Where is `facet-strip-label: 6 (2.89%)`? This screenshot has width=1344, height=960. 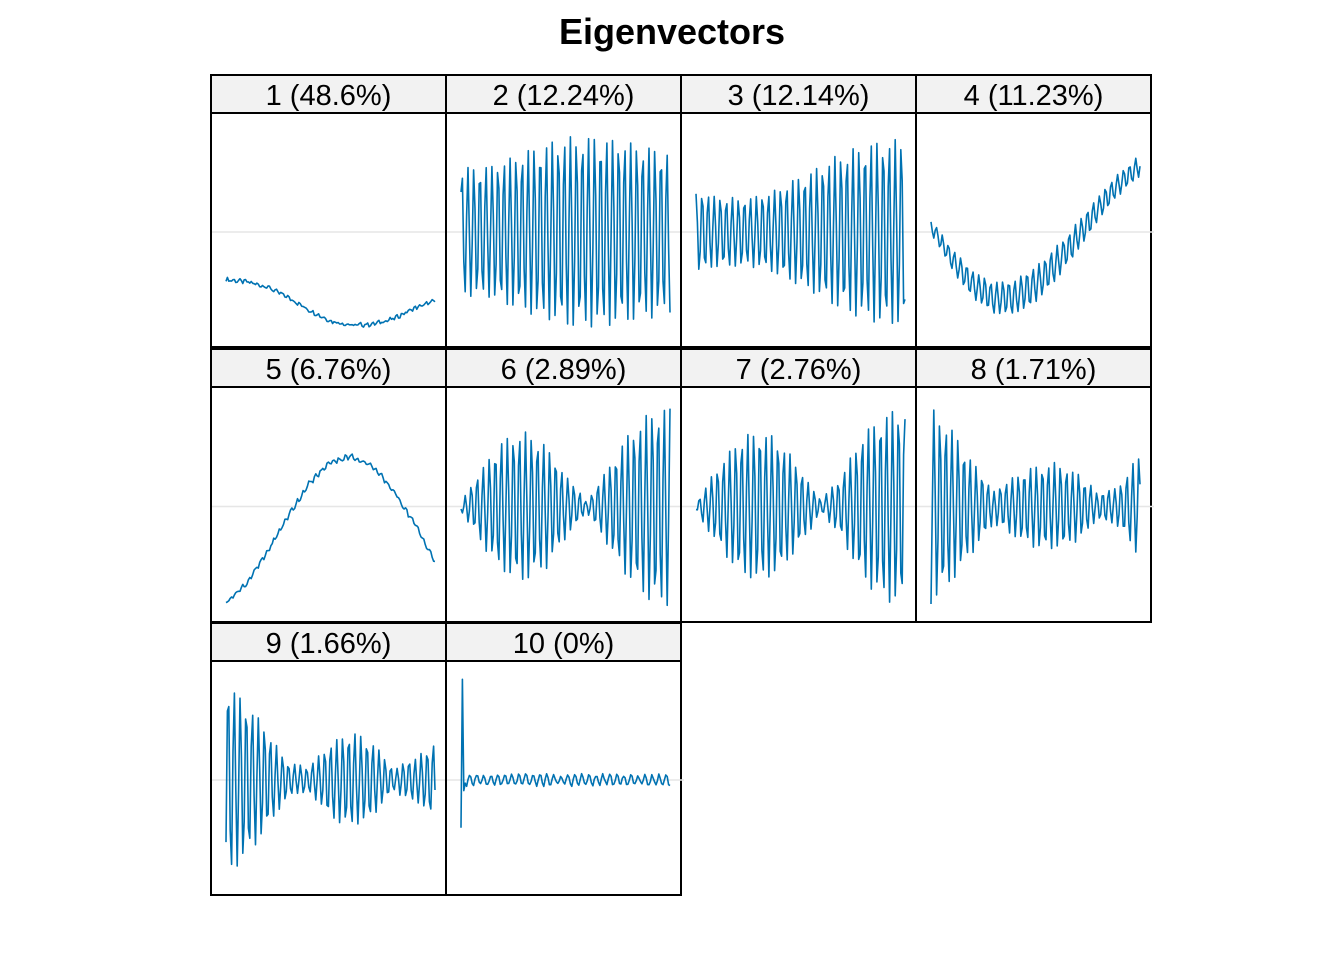
facet-strip-label: 6 (2.89%) is located at coordinates (563, 368).